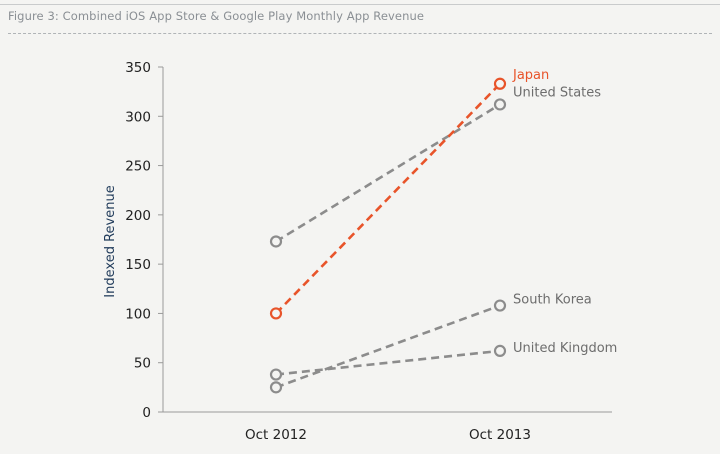 This screenshot has height=454, width=720. Describe the element at coordinates (388, 173) in the screenshot. I see `series-line-united-states` at that location.